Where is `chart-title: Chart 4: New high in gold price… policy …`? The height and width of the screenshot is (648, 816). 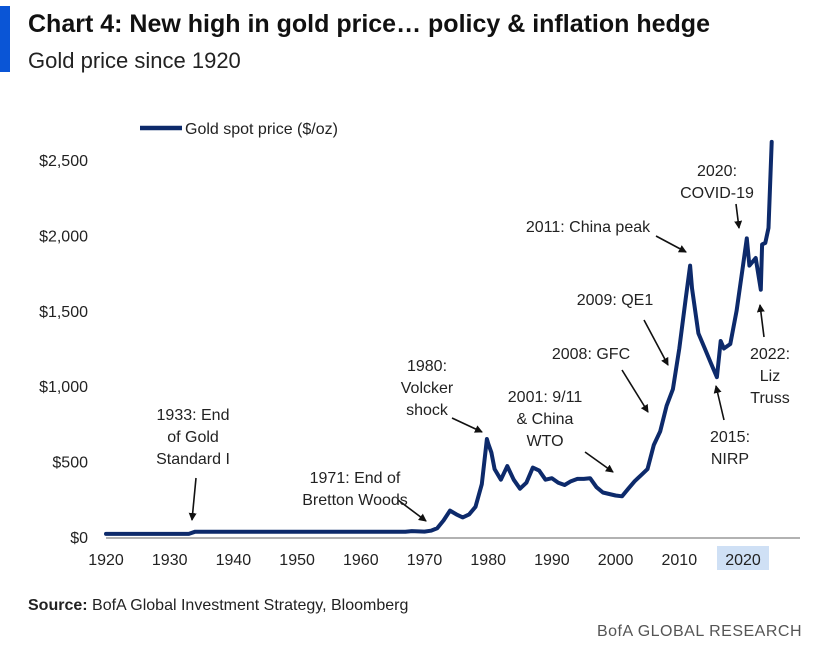
chart-title: Chart 4: New high in gold price… policy … is located at coordinates (369, 24).